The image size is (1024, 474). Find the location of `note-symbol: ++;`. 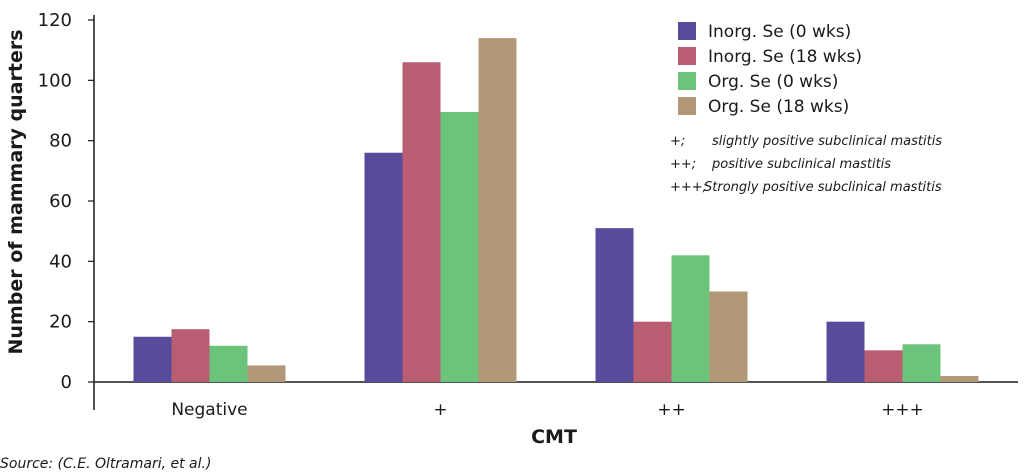

note-symbol: ++; is located at coordinates (683, 164).